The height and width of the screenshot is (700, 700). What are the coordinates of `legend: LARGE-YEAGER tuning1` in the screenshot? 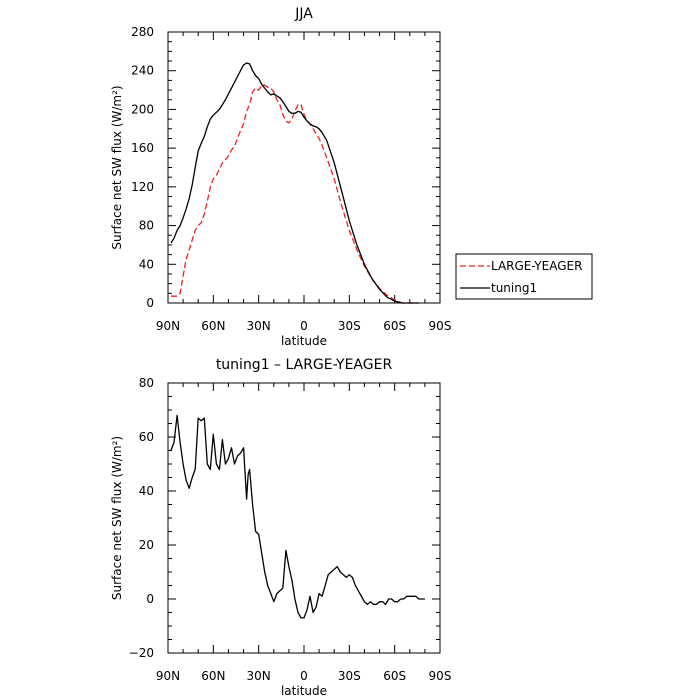 It's located at (524, 276).